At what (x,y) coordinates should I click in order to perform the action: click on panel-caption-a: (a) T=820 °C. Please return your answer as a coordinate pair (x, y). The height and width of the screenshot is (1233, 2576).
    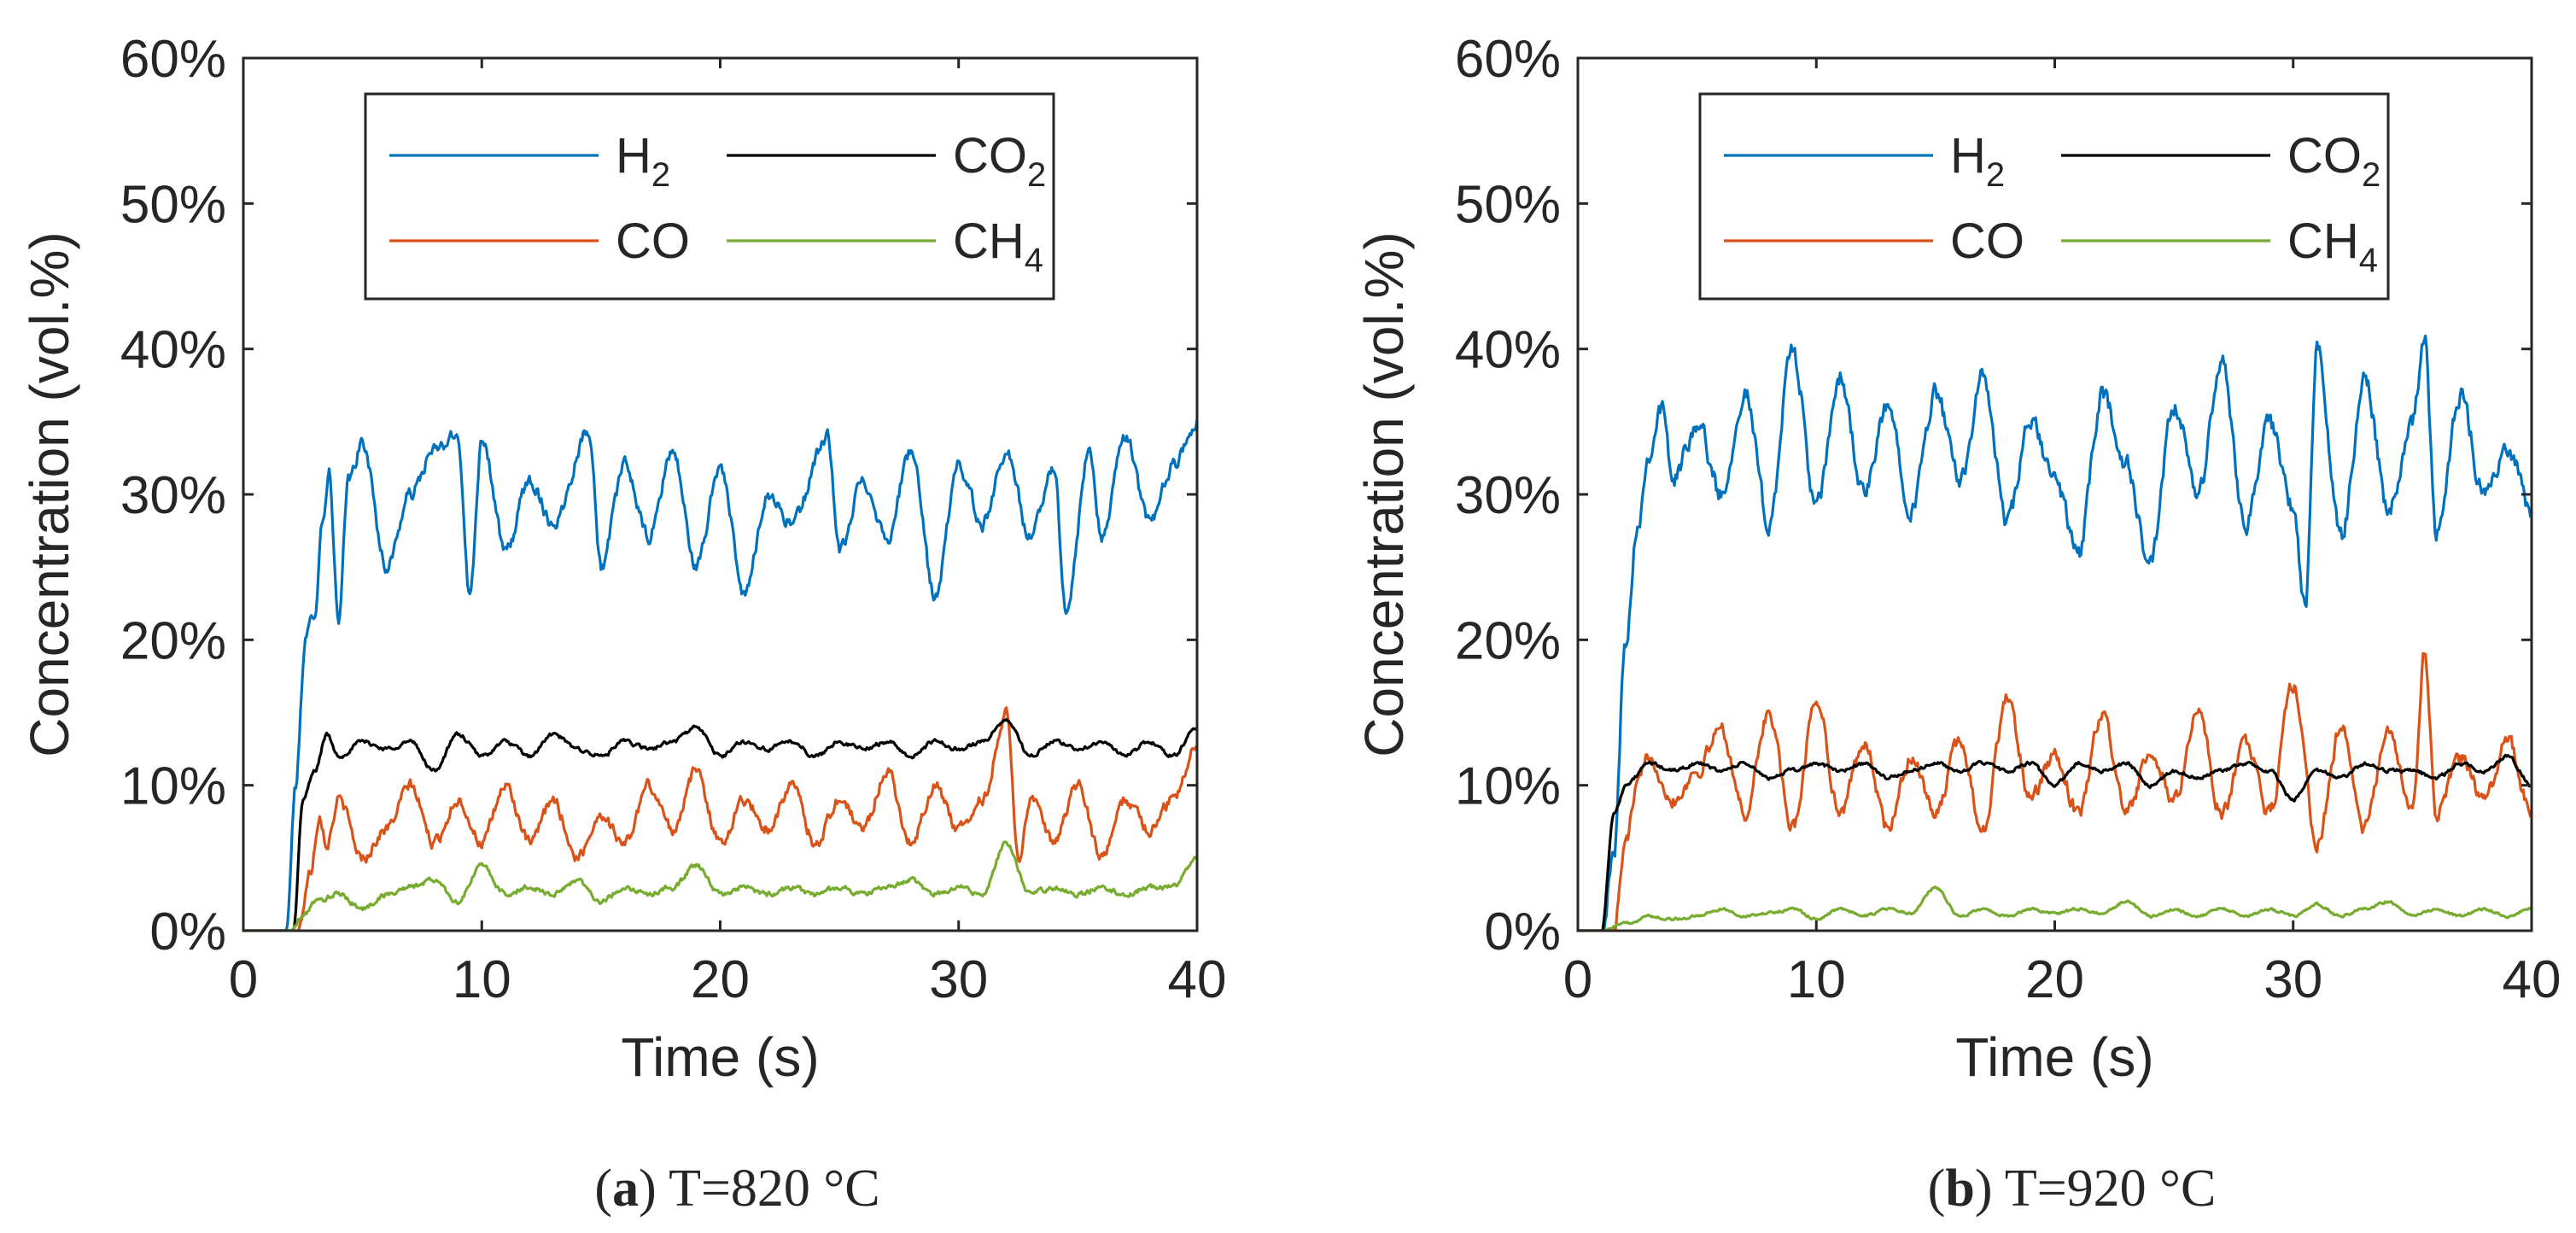
    Looking at the image, I should click on (736, 1189).